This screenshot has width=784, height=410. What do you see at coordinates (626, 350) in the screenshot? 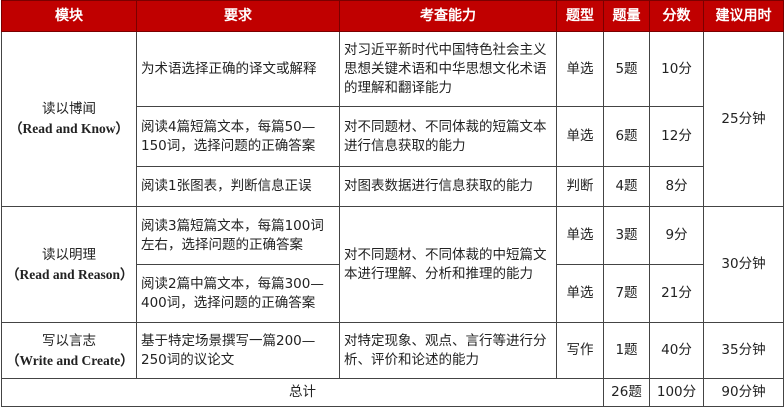
I see `count-cell: 1题` at bounding box center [626, 350].